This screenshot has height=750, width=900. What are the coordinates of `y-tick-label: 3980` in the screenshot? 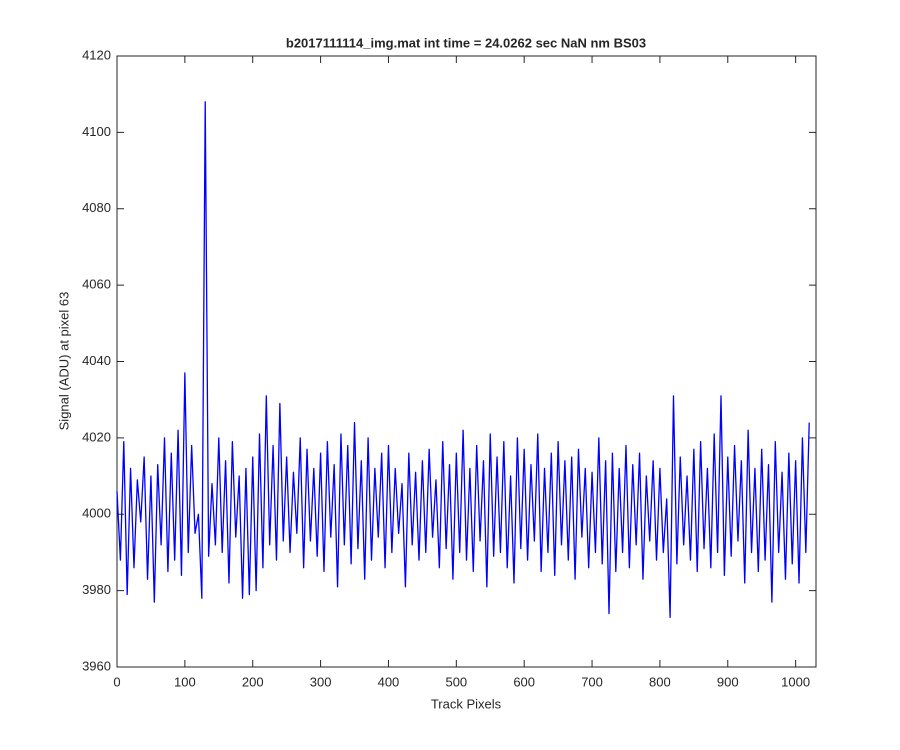 It's located at (96, 589).